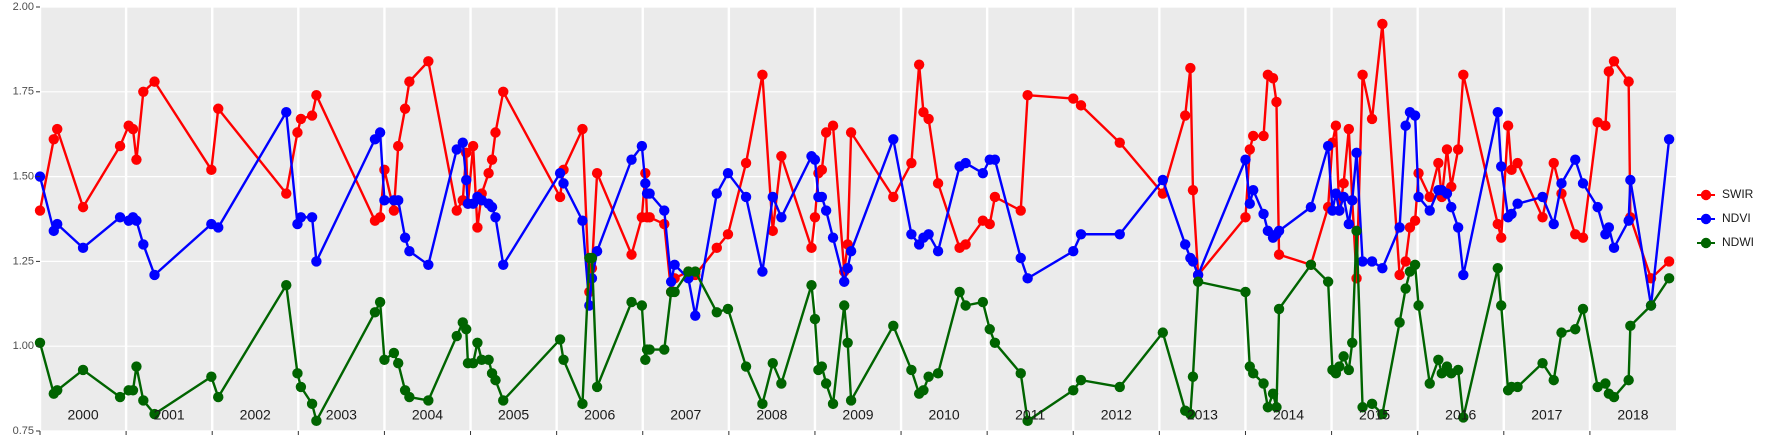 The width and height of the screenshot is (1773, 442). Describe the element at coordinates (857, 415) in the screenshot. I see `year-label: 2009` at that location.